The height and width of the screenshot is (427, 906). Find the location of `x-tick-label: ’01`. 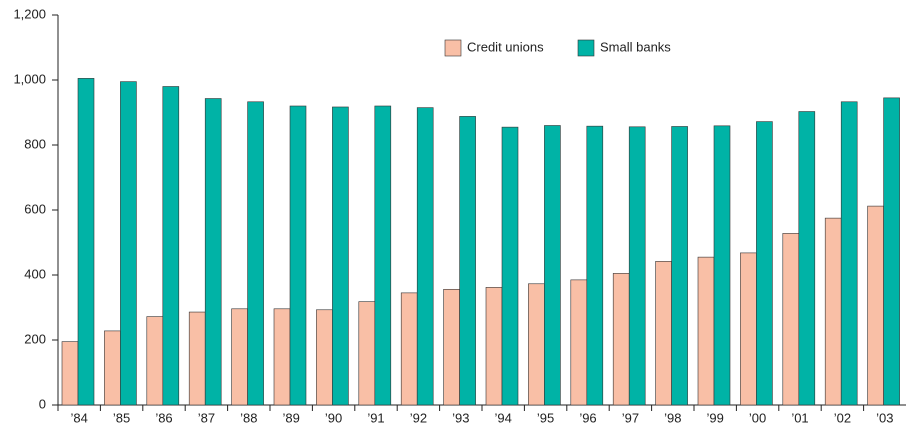

x-tick-label: ’01 is located at coordinates (799, 417).